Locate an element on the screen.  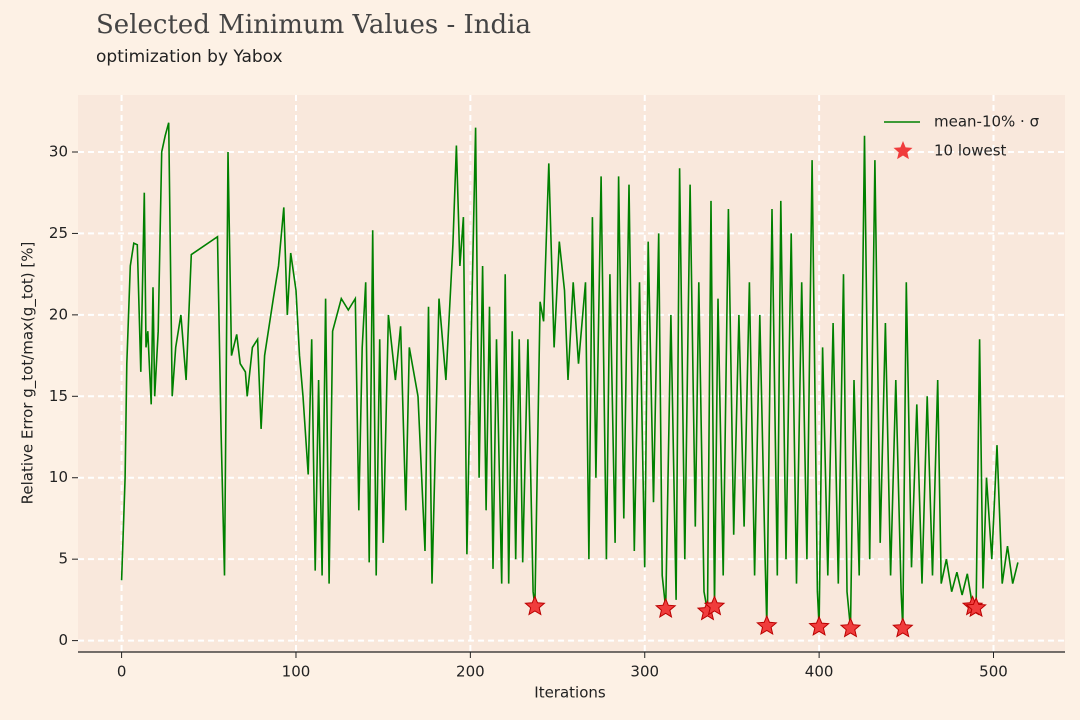
chart-subtitle: optimization by Yabox is located at coordinates (189, 57).